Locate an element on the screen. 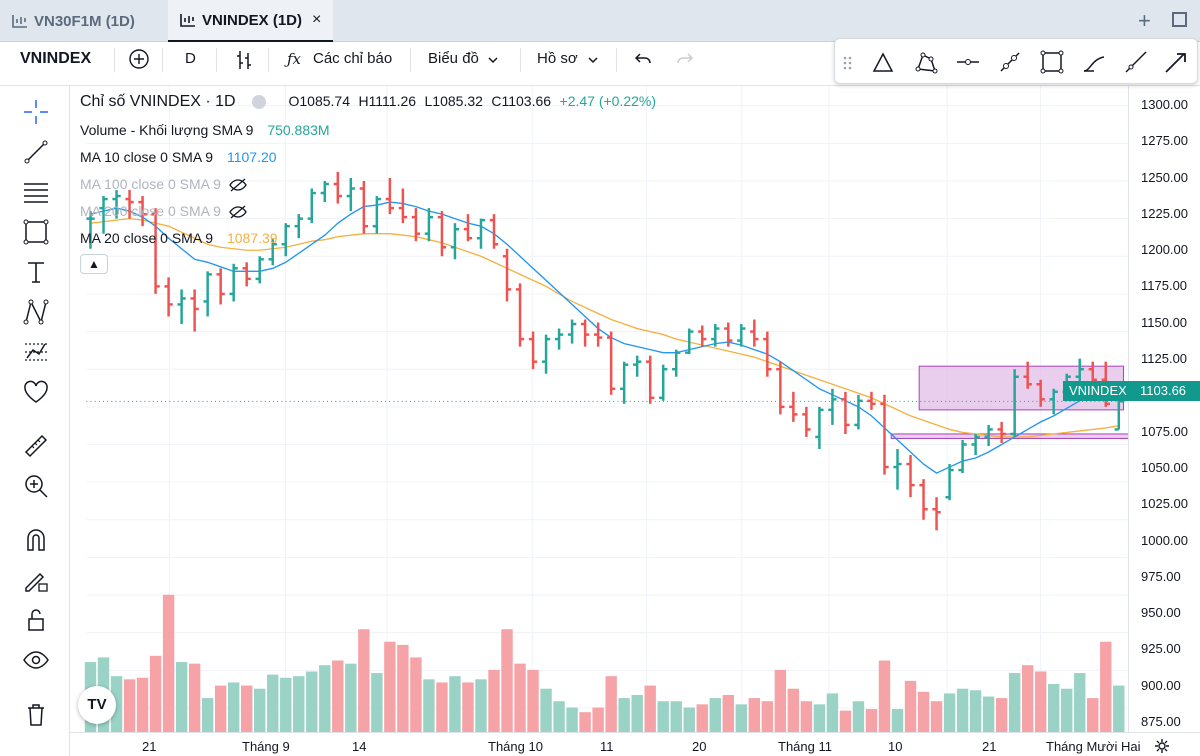 This screenshot has height=756, width=1200. ruler-icon is located at coordinates (36, 446).